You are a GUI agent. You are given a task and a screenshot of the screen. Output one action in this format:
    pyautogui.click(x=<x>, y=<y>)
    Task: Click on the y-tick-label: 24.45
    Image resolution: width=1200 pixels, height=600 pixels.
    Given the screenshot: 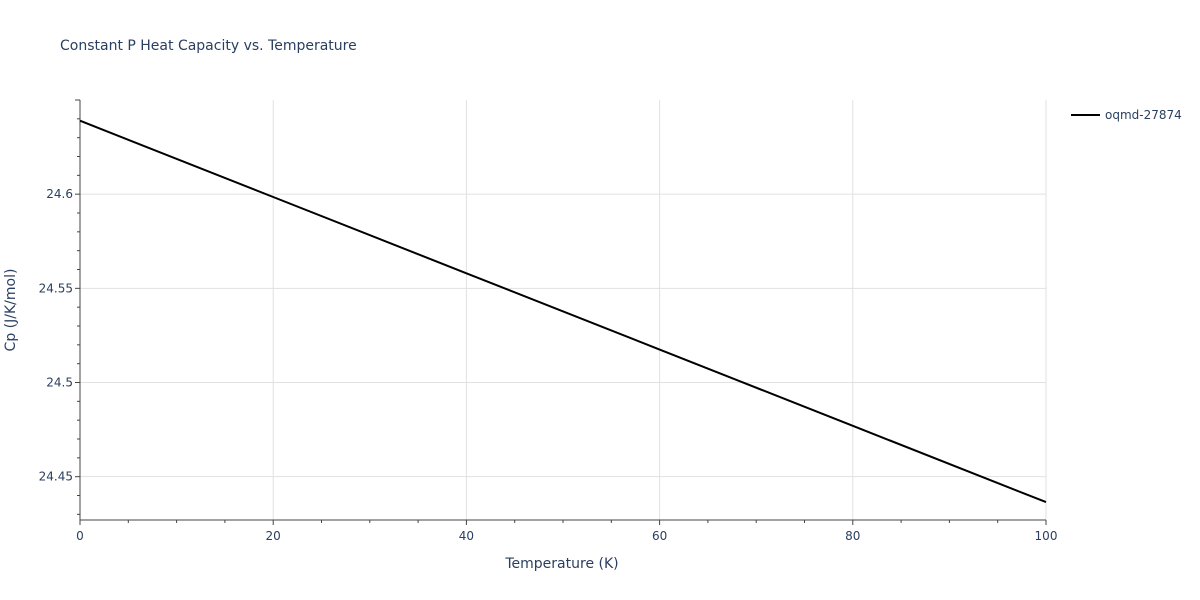 What is the action you would take?
    pyautogui.click(x=56, y=477)
    